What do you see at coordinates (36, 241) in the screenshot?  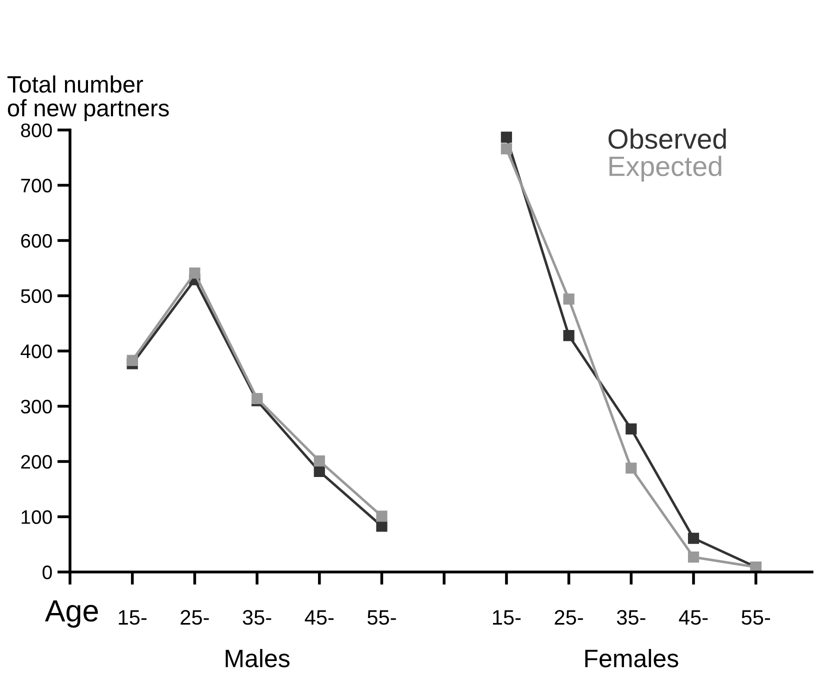 I see `y-tick-label: 600` at bounding box center [36, 241].